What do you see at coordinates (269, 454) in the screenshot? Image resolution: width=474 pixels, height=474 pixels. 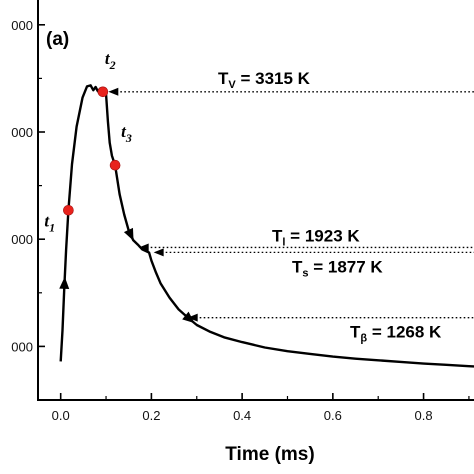 I see `x-axis-title: Time (ms)` at bounding box center [269, 454].